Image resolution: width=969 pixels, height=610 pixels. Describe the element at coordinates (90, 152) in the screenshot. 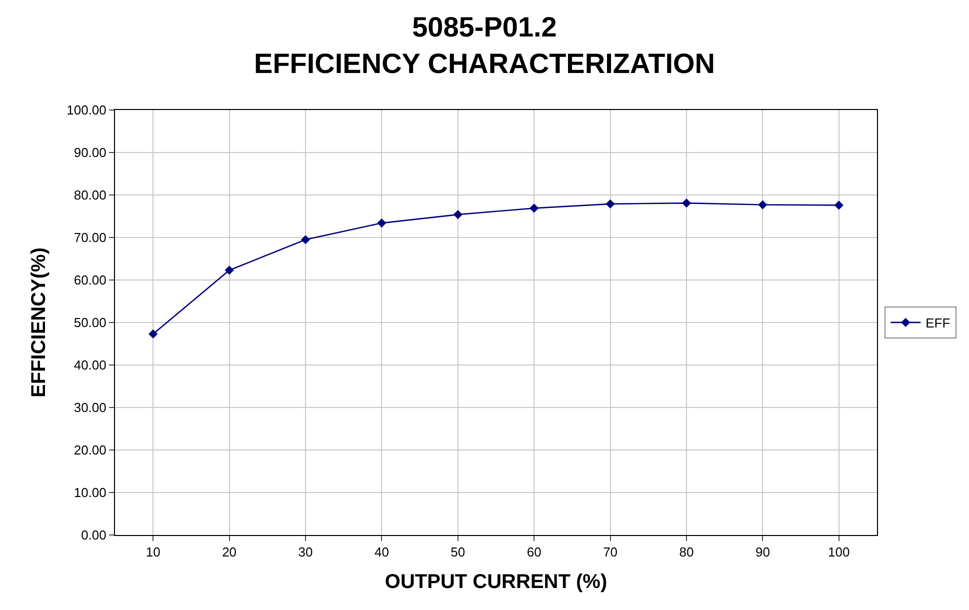

I see `y-tick-label: 90.00` at that location.